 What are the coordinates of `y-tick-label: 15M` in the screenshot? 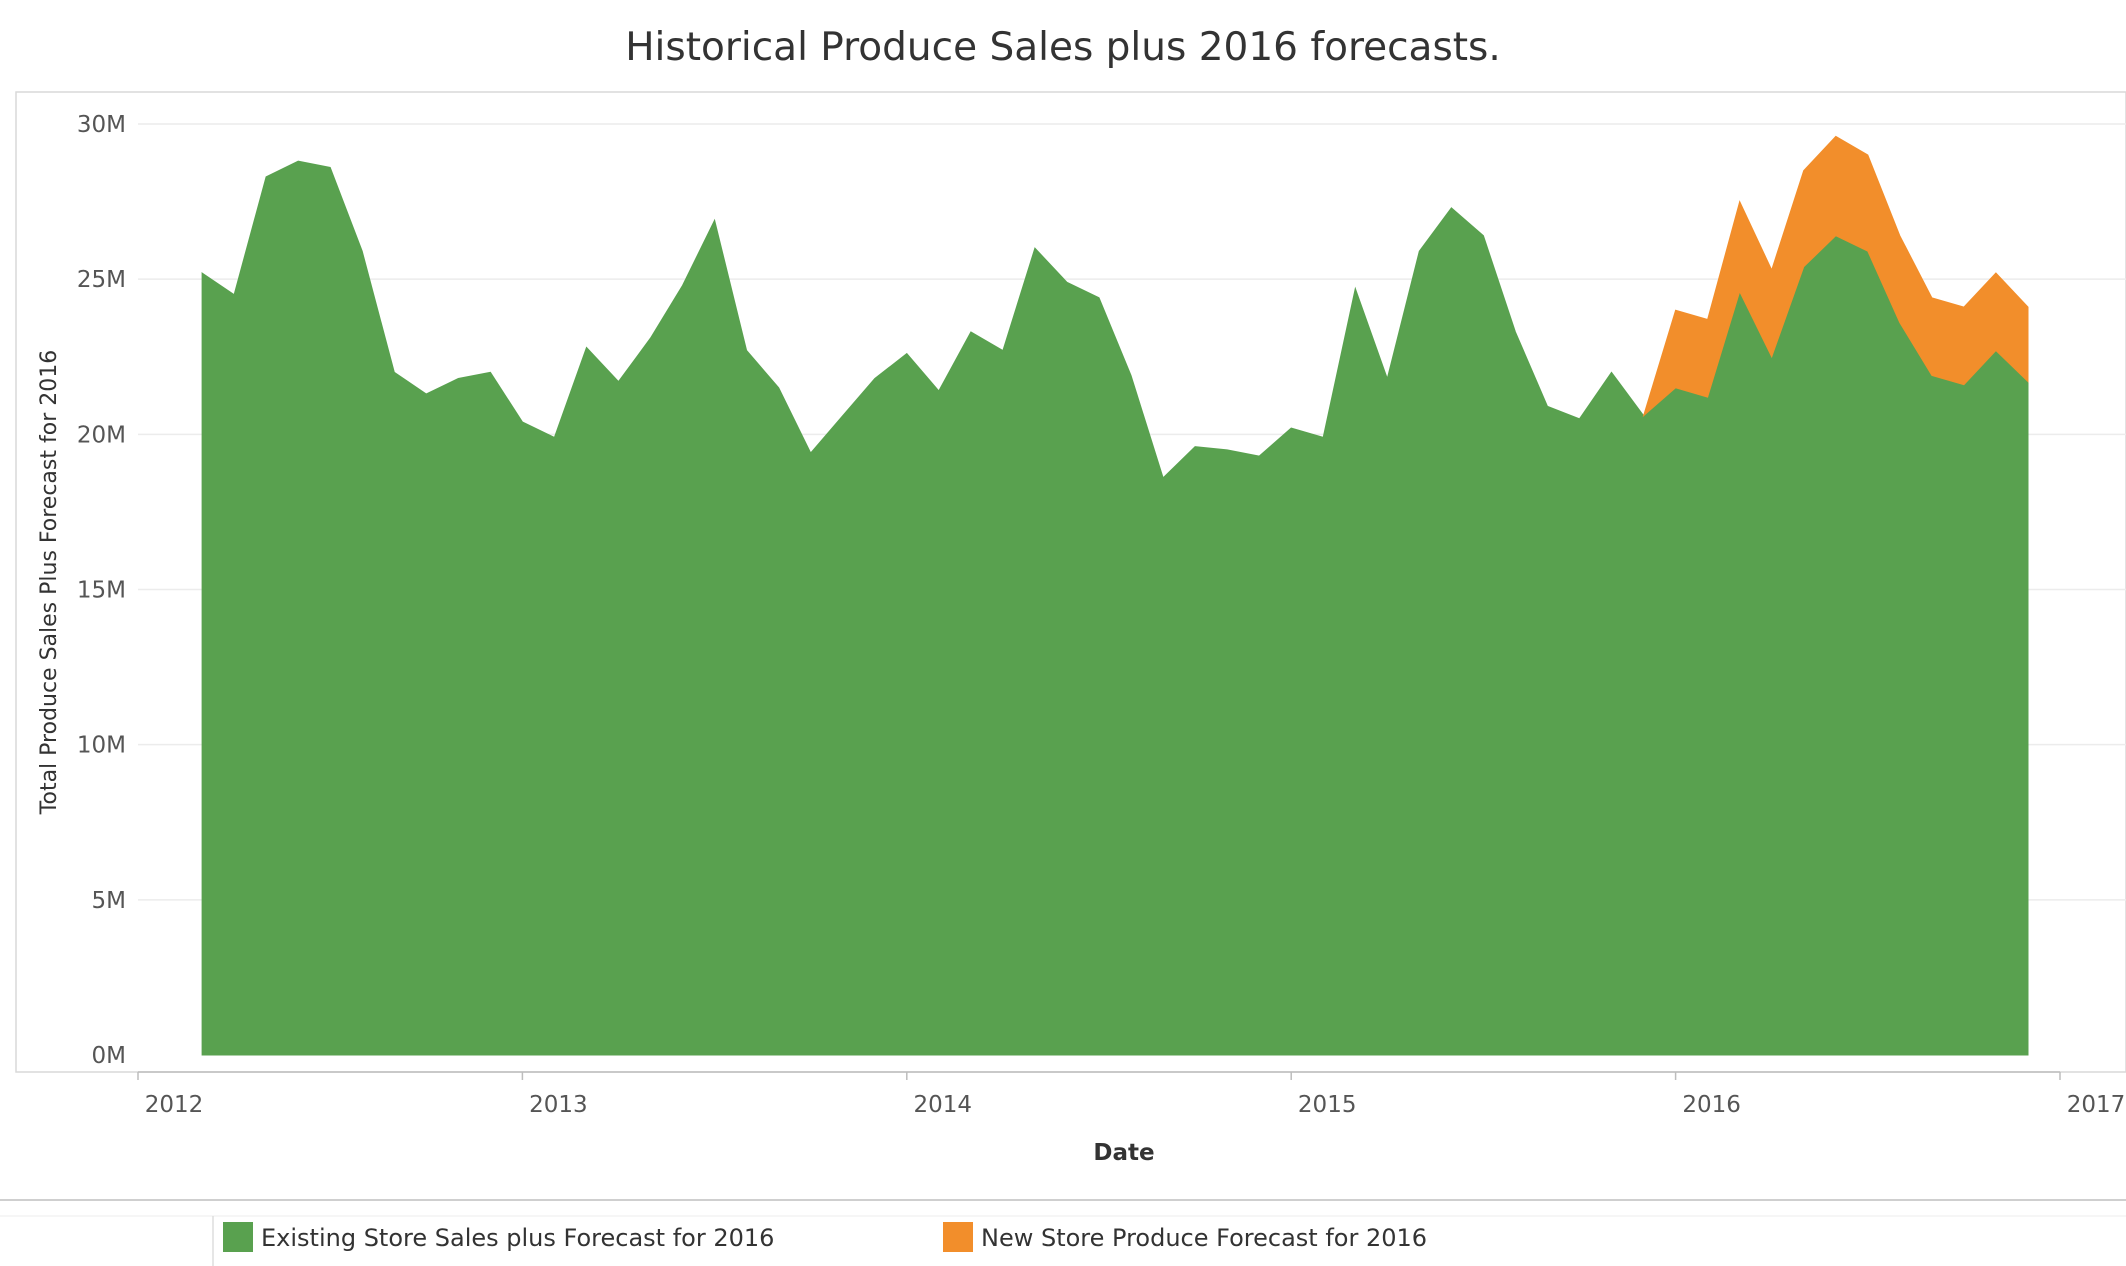 It's located at (101, 591).